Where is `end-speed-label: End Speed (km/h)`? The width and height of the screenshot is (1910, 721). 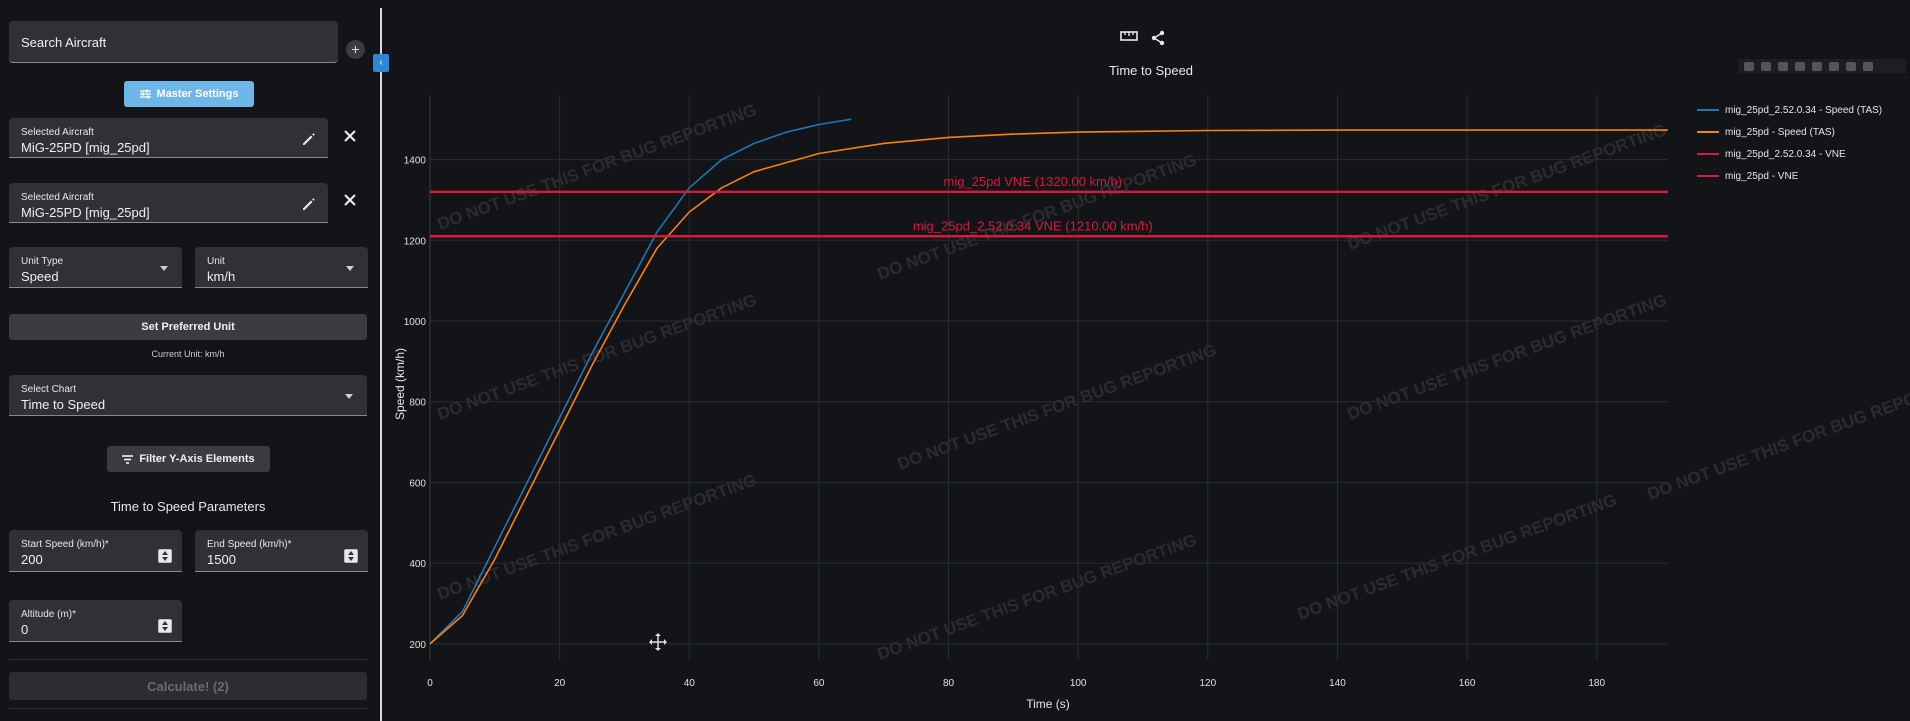 end-speed-label: End Speed (km/h) is located at coordinates (247, 544).